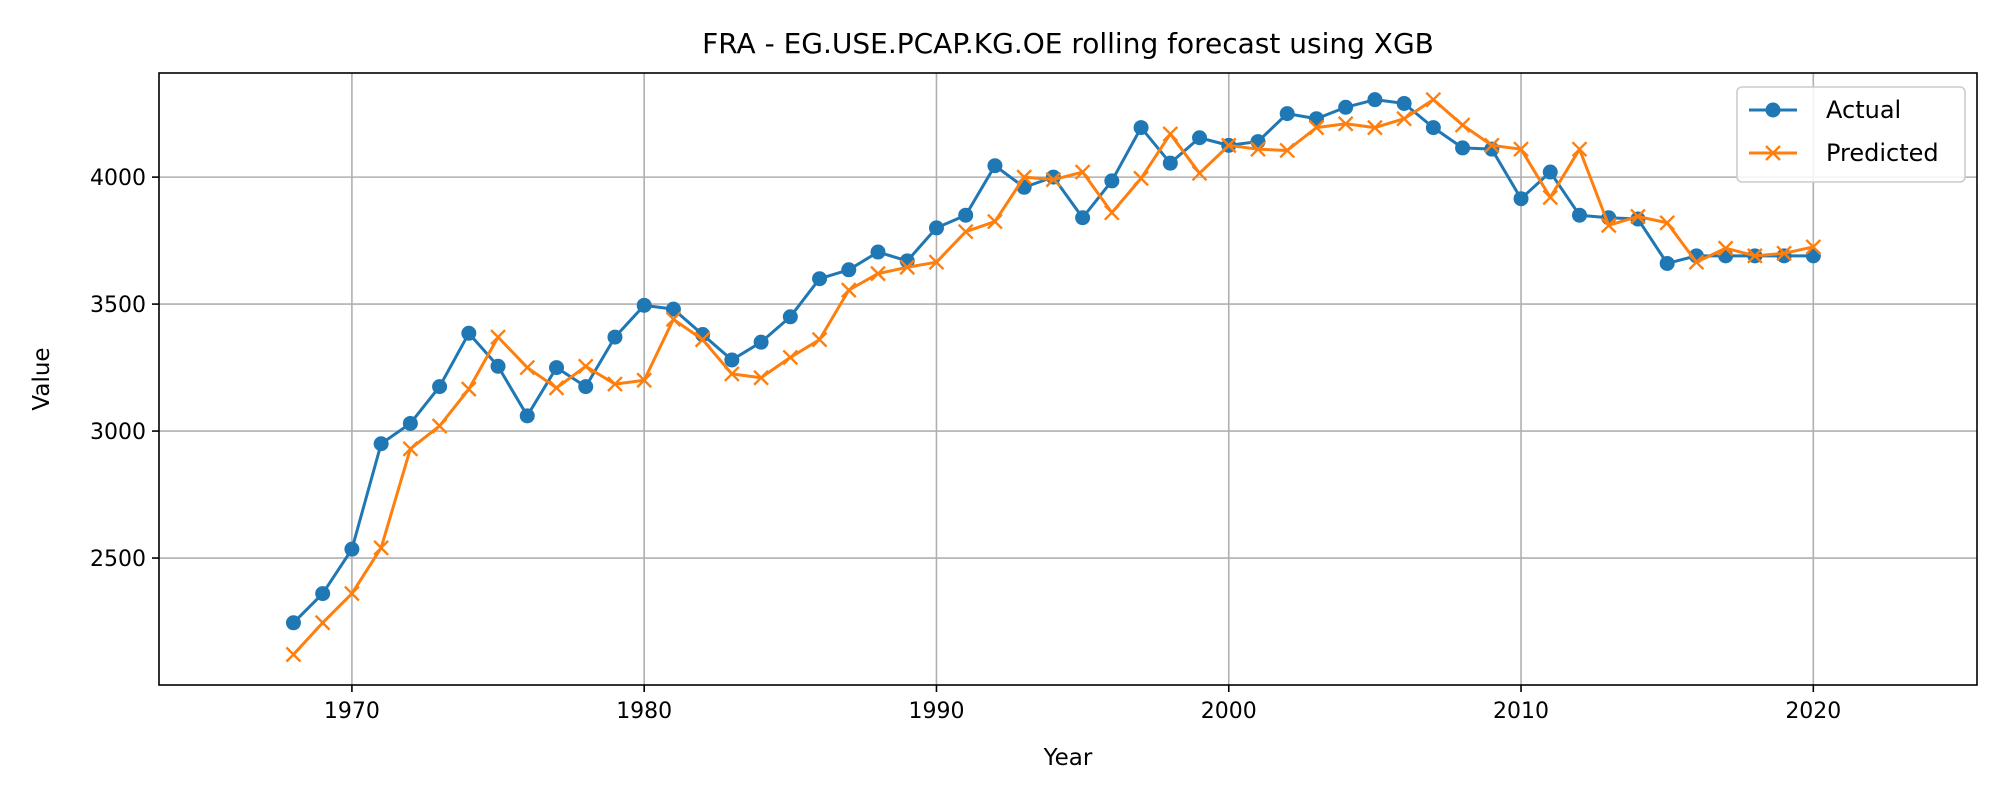  I want to click on y-axis-title: Value, so click(42, 378).